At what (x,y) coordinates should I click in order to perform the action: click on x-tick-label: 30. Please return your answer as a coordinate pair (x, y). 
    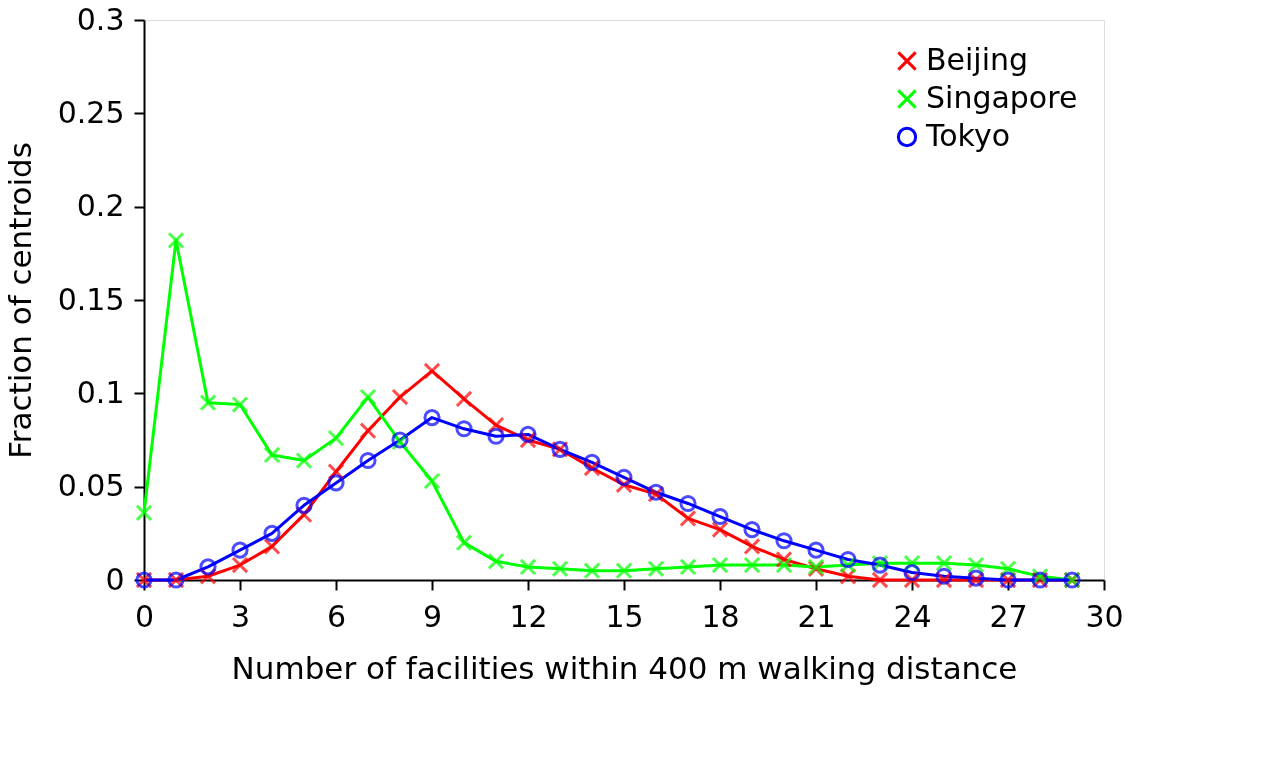
    Looking at the image, I should click on (1104, 616).